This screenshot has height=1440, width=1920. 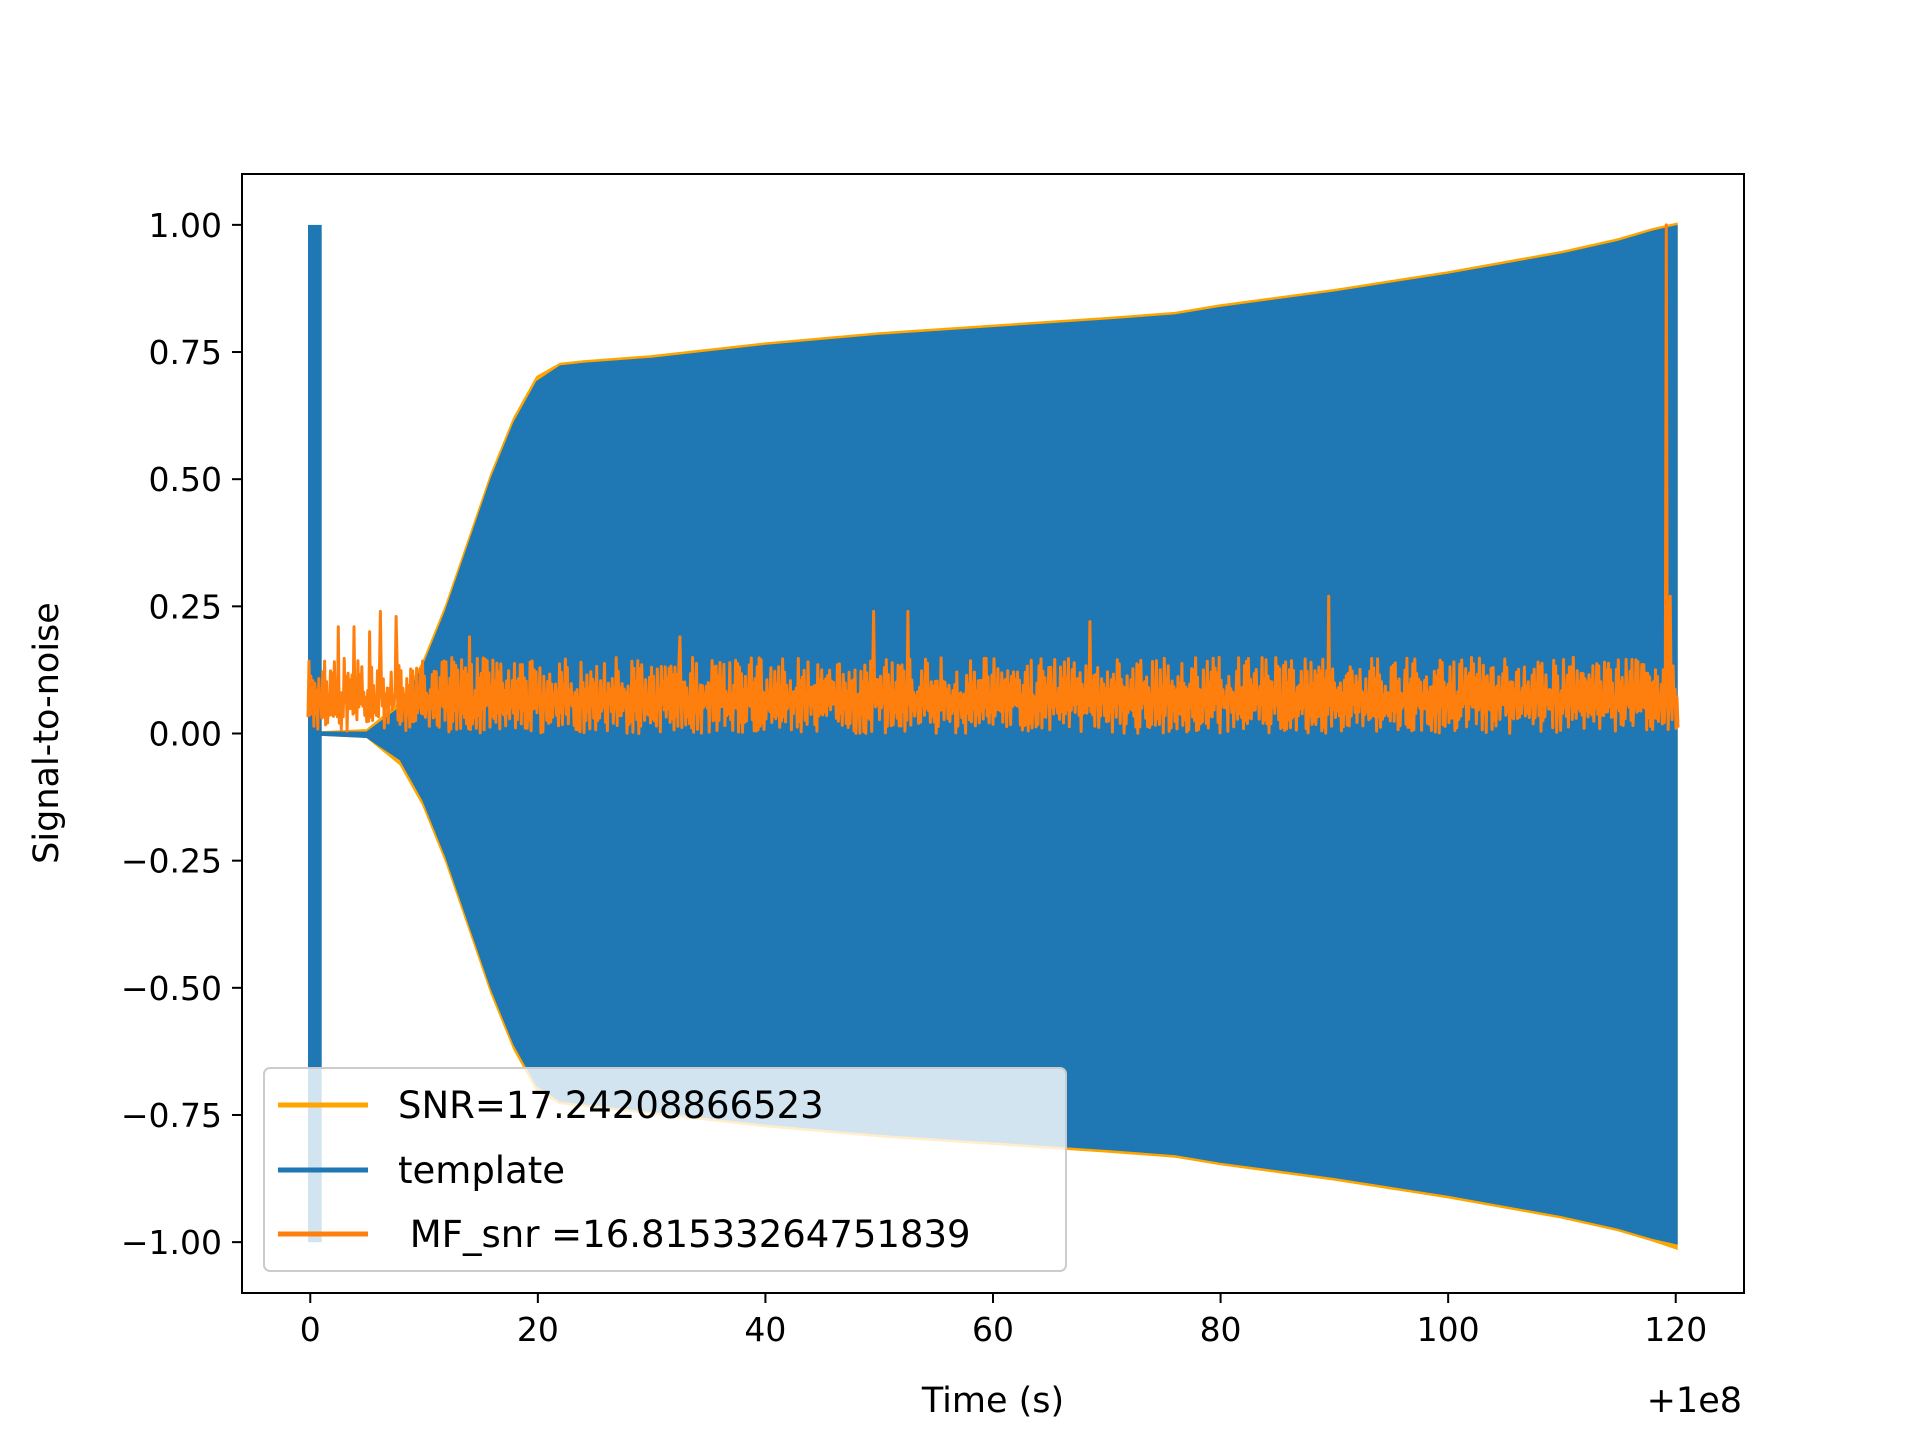 What do you see at coordinates (538, 1329) in the screenshot?
I see `x-tick-label: 20` at bounding box center [538, 1329].